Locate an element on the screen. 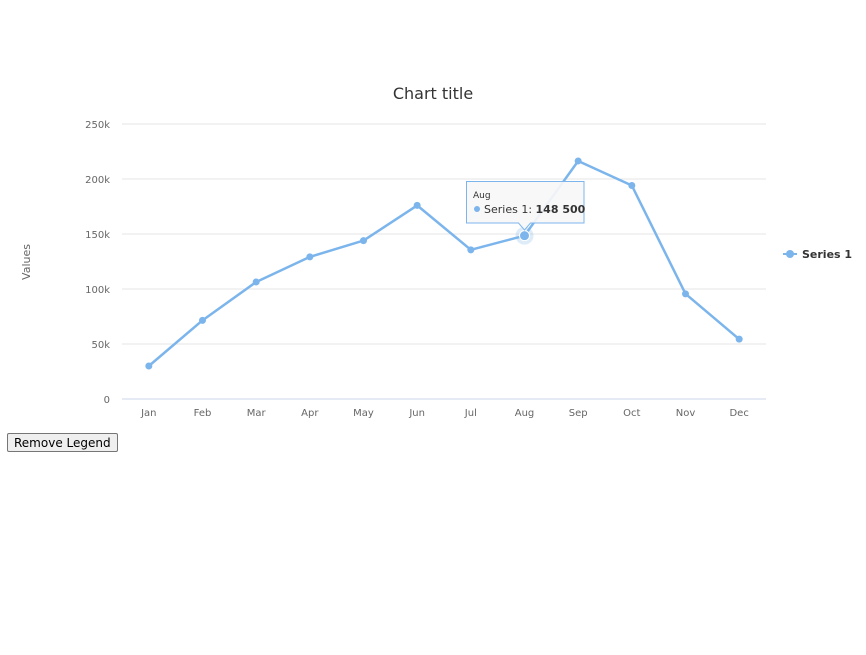  y-tick-label: 50k is located at coordinates (100, 345).